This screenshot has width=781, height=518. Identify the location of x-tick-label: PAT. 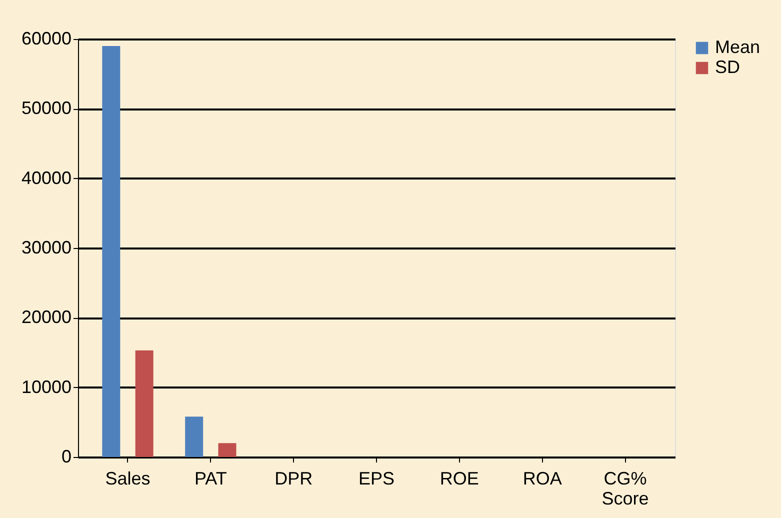
(210, 478).